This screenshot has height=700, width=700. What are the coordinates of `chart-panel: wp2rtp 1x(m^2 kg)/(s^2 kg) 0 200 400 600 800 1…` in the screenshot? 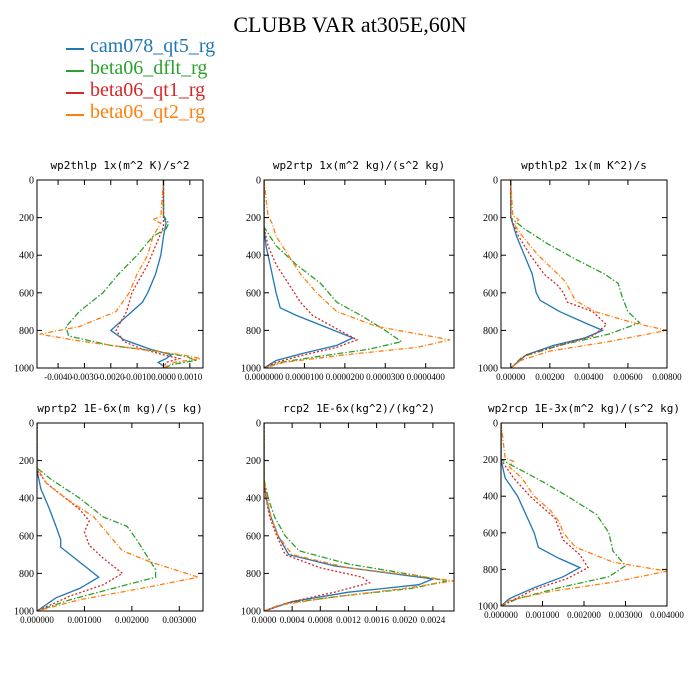 It's located at (348, 270).